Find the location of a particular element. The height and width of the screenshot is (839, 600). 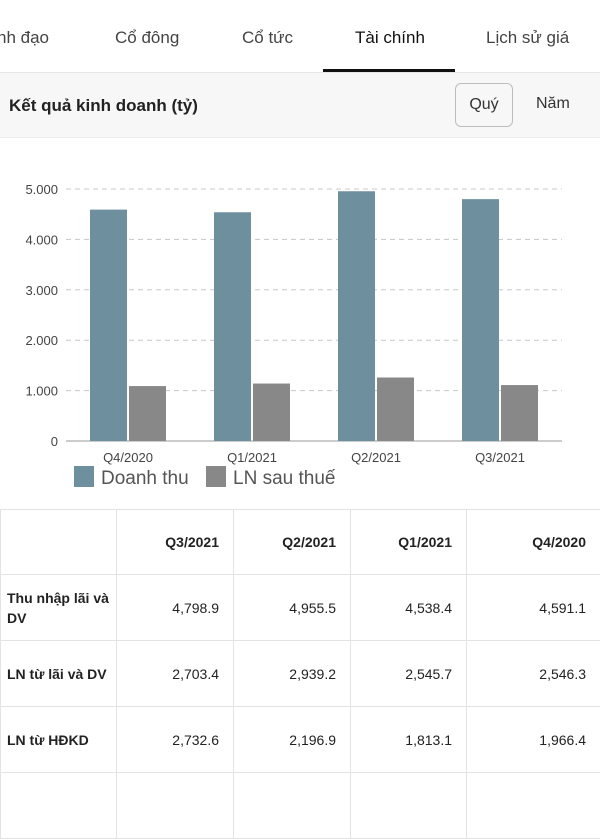

table-cell: 4,798.9 is located at coordinates (175, 608).